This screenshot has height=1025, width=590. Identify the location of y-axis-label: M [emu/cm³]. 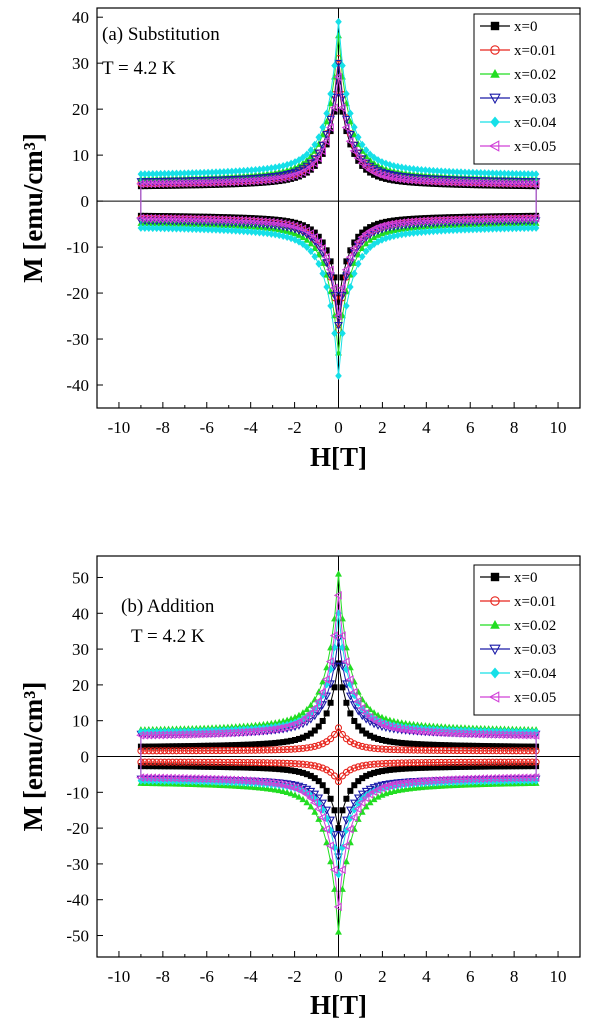
(33, 757).